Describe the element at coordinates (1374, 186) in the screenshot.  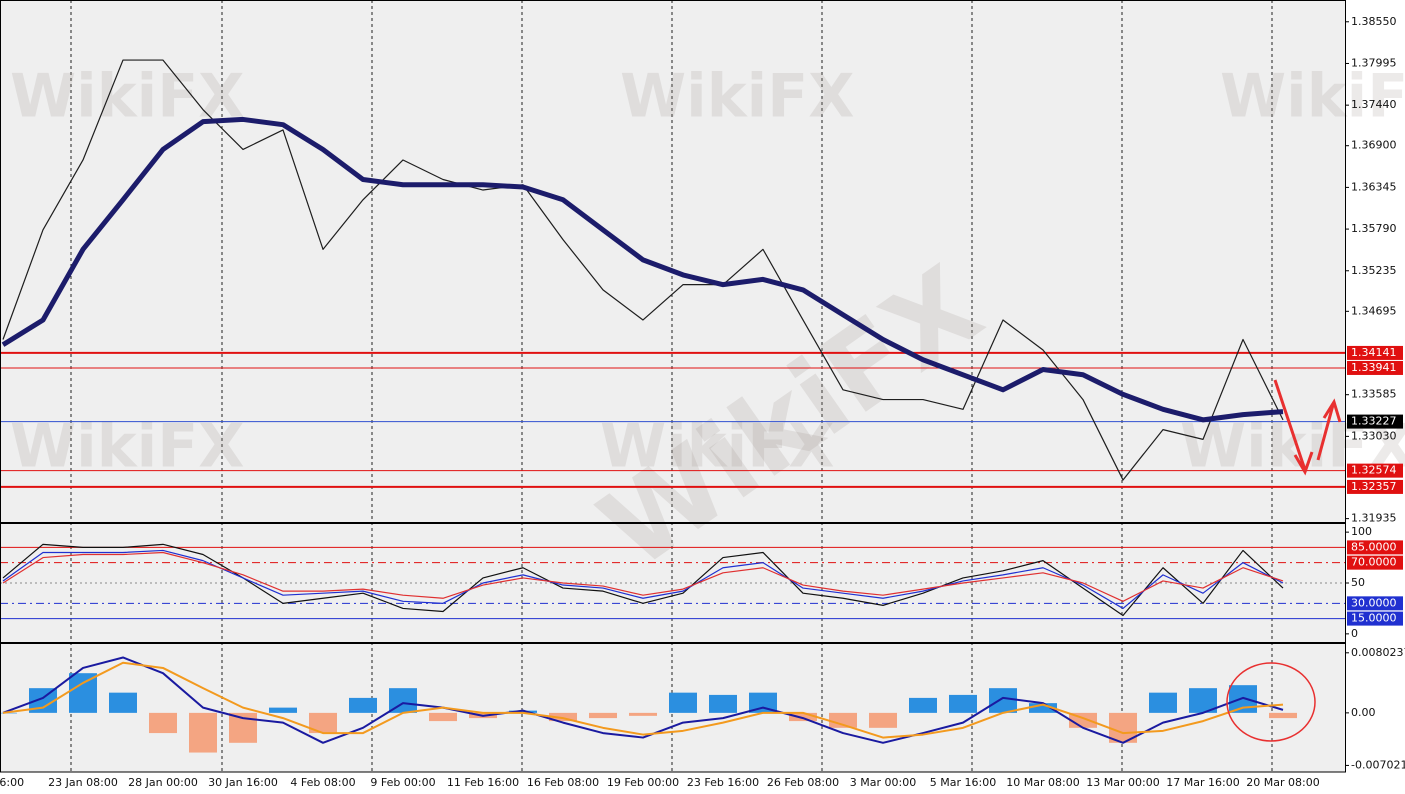
I see `y-tick-label: 1.36345` at that location.